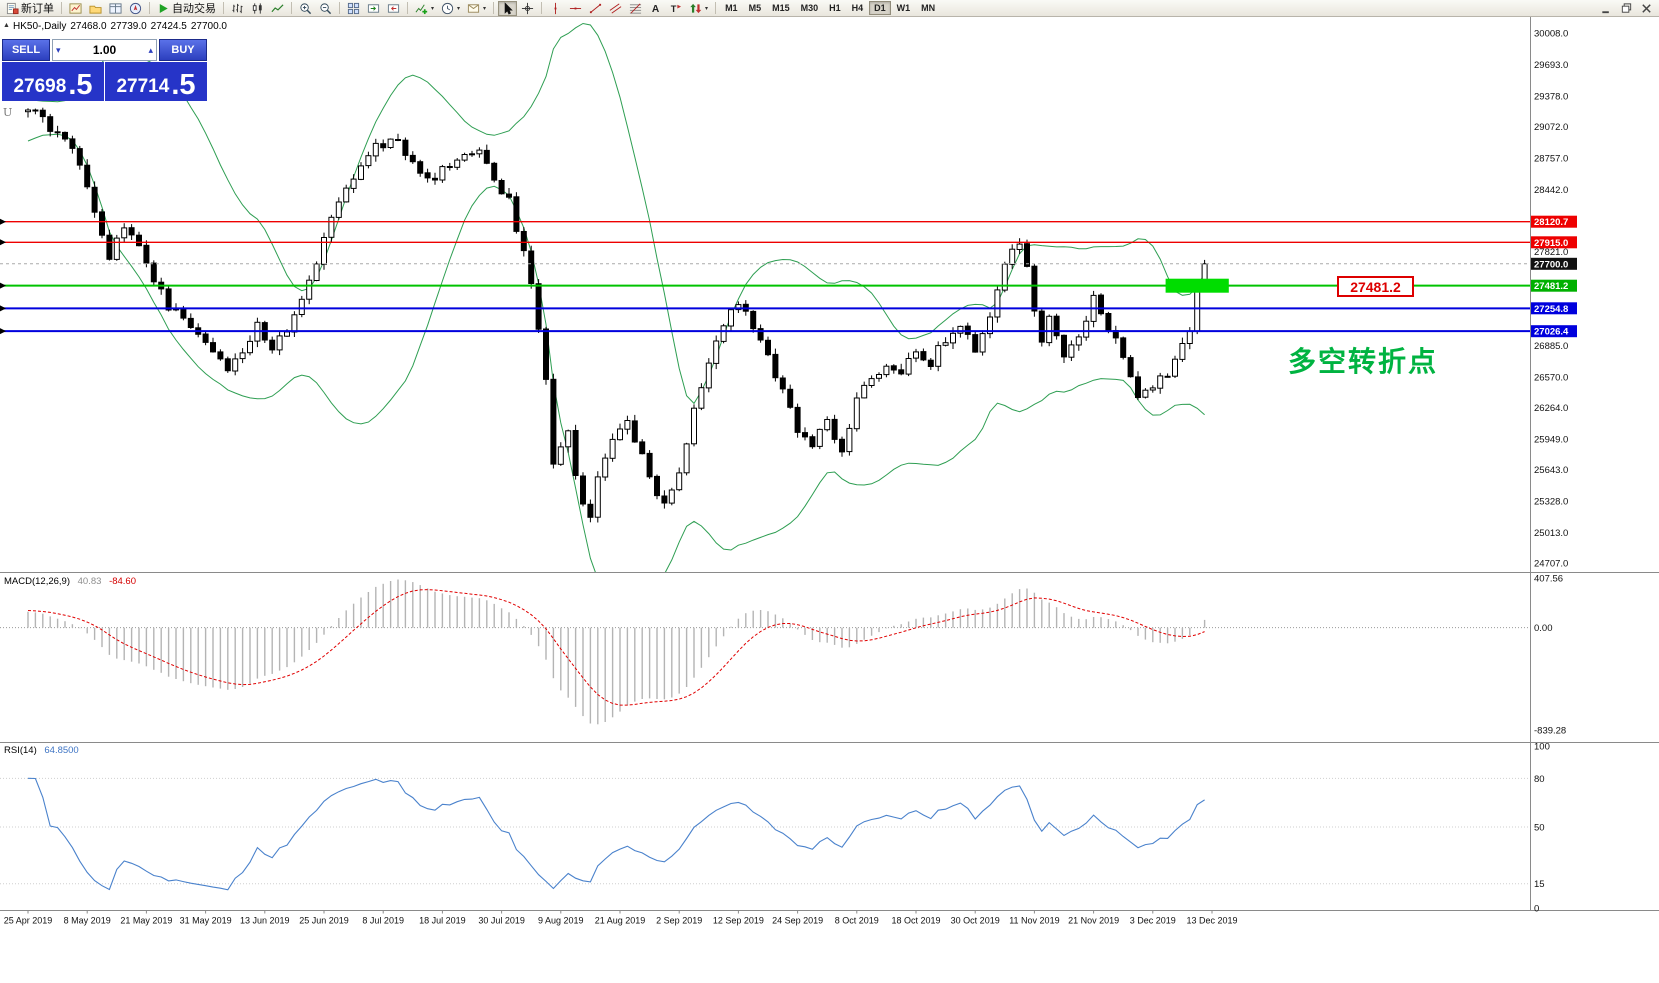 The width and height of the screenshot is (1659, 983). I want to click on profiles-button, so click(95, 8).